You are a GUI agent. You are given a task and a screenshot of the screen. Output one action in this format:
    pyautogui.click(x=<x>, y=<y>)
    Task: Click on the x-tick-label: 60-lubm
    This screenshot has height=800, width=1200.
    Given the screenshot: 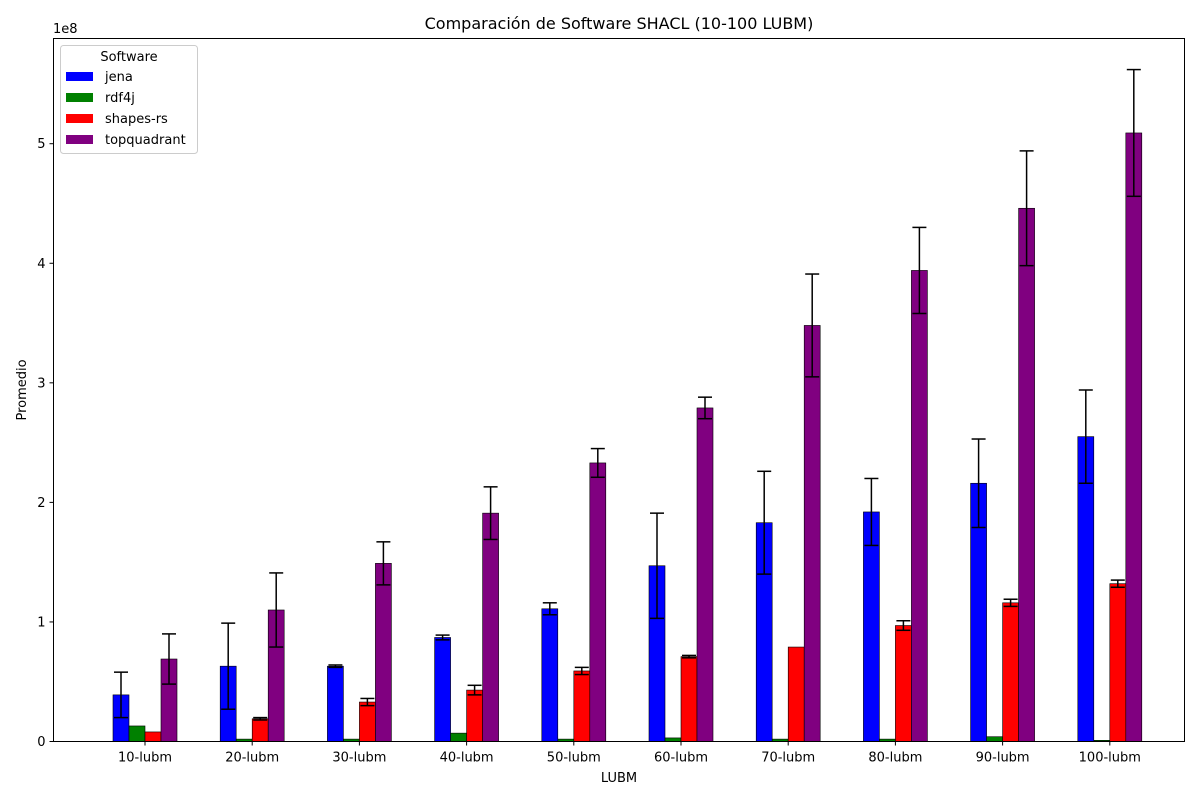 What is the action you would take?
    pyautogui.click(x=681, y=758)
    